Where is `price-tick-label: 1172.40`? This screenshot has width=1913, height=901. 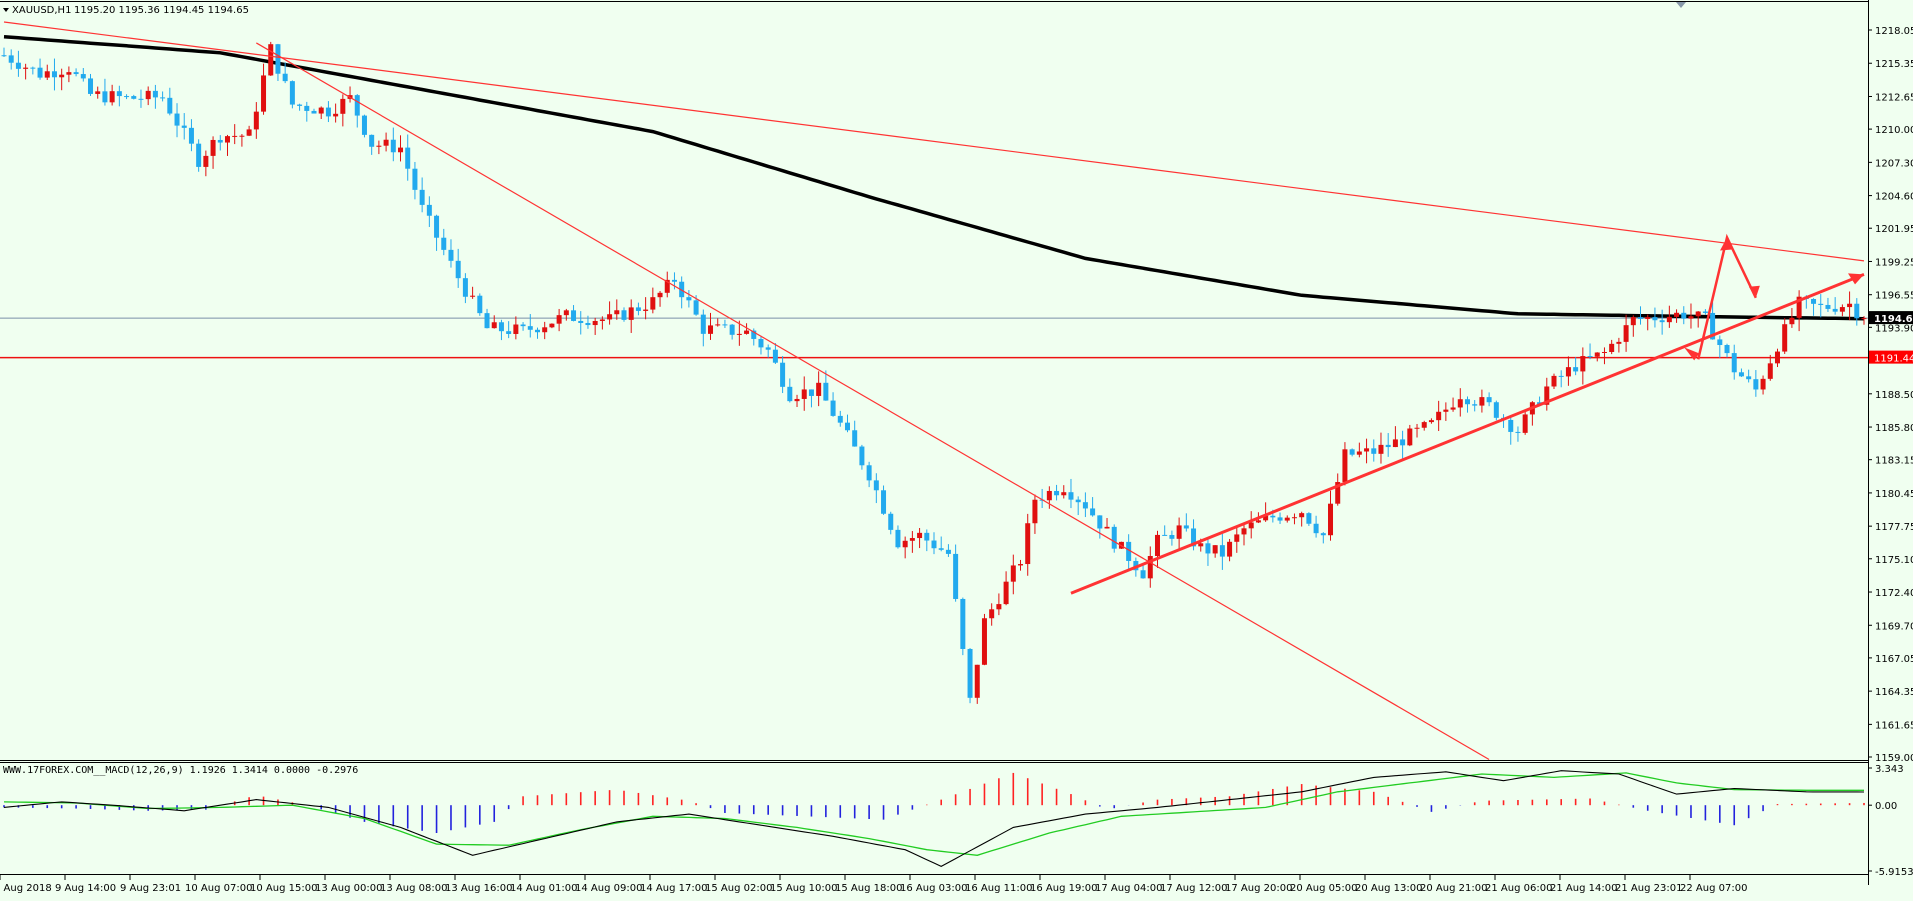 price-tick-label: 1172.40 is located at coordinates (1894, 593).